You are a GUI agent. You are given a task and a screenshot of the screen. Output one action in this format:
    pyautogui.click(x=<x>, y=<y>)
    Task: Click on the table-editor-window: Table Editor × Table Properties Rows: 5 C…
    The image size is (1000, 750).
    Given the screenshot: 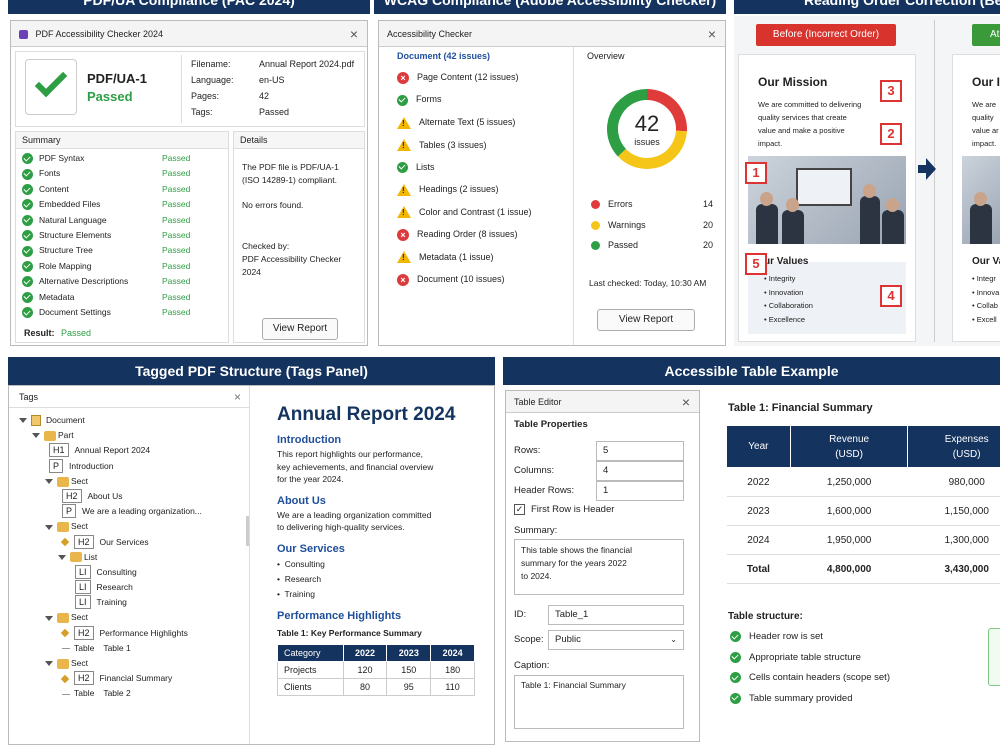 What is the action you would take?
    pyautogui.click(x=602, y=566)
    